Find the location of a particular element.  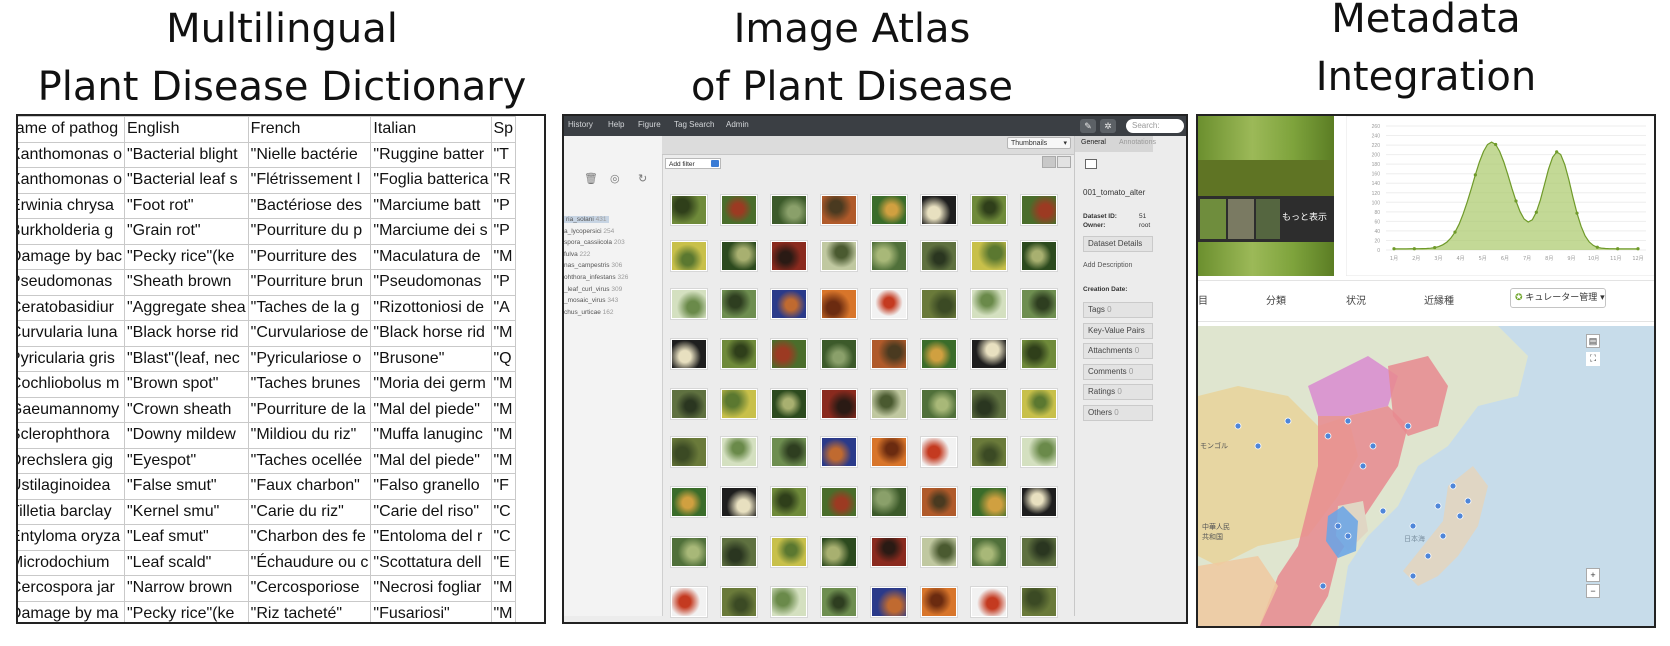

table-cell: "Bacterial blight is located at coordinates (186, 154).